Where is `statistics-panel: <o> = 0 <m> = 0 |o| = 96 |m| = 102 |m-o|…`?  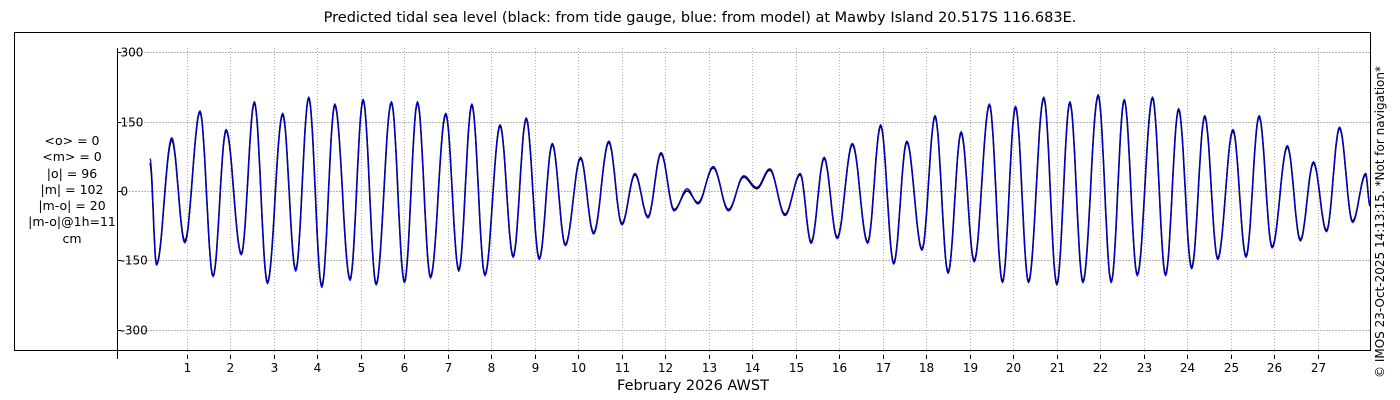 statistics-panel: <o> = 0 <m> = 0 |o| = 96 |m| = 102 |m-o|… is located at coordinates (72, 190).